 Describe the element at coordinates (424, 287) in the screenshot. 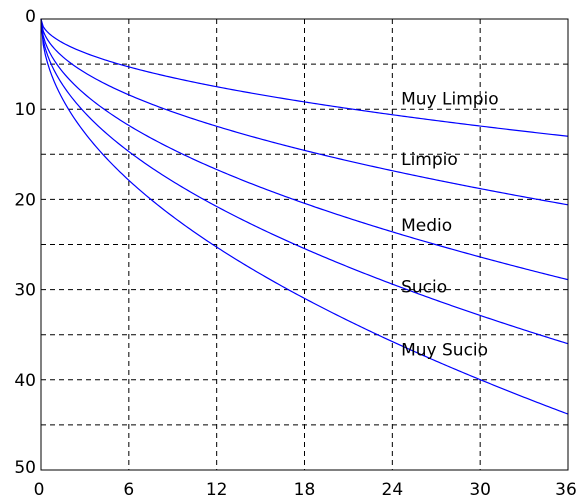

I see `curve-label: Sucio` at that location.